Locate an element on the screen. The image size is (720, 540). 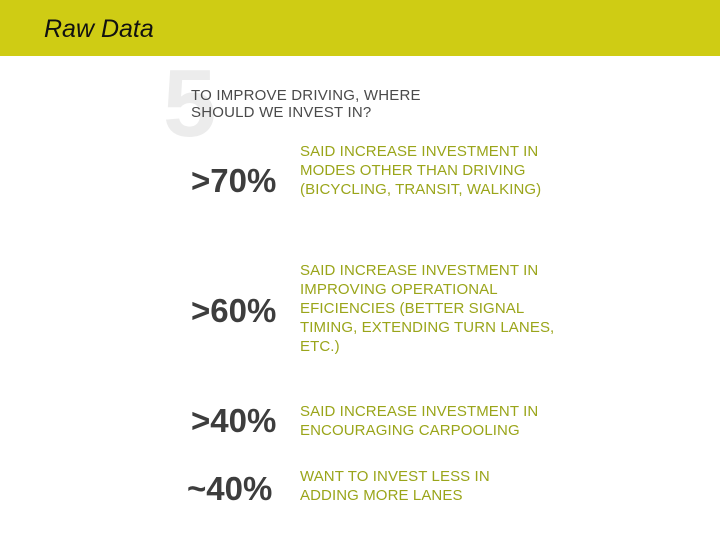
question-number: 5 is located at coordinates (190, 103).